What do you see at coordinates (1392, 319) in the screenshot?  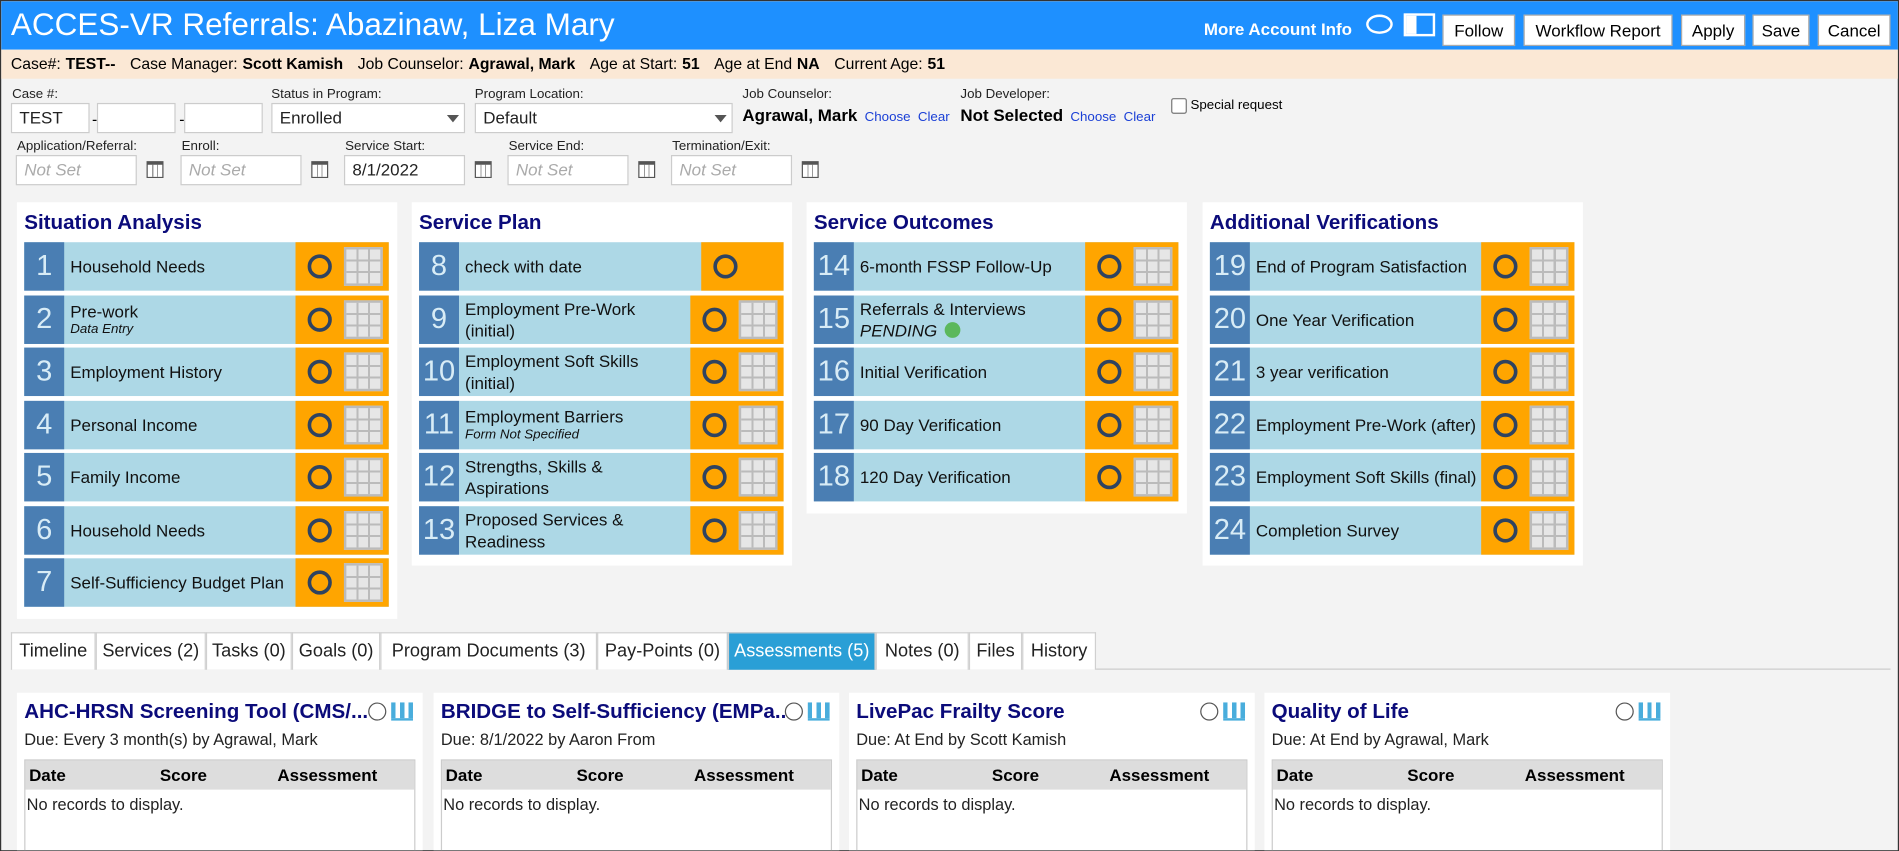 I see `workflow-item: 20 One Year Verification` at bounding box center [1392, 319].